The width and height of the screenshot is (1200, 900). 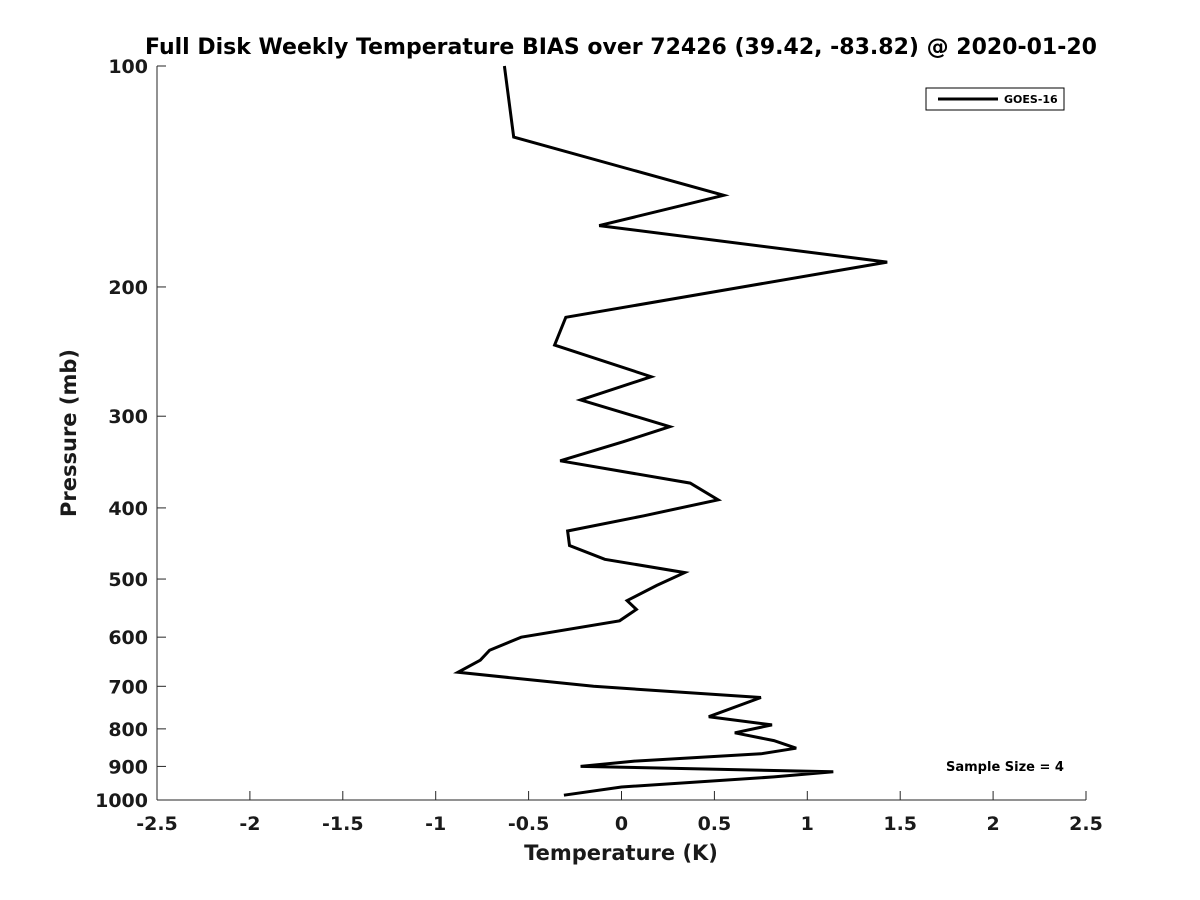 What do you see at coordinates (69, 433) in the screenshot?
I see `y-axis-label: Pressure (mb)` at bounding box center [69, 433].